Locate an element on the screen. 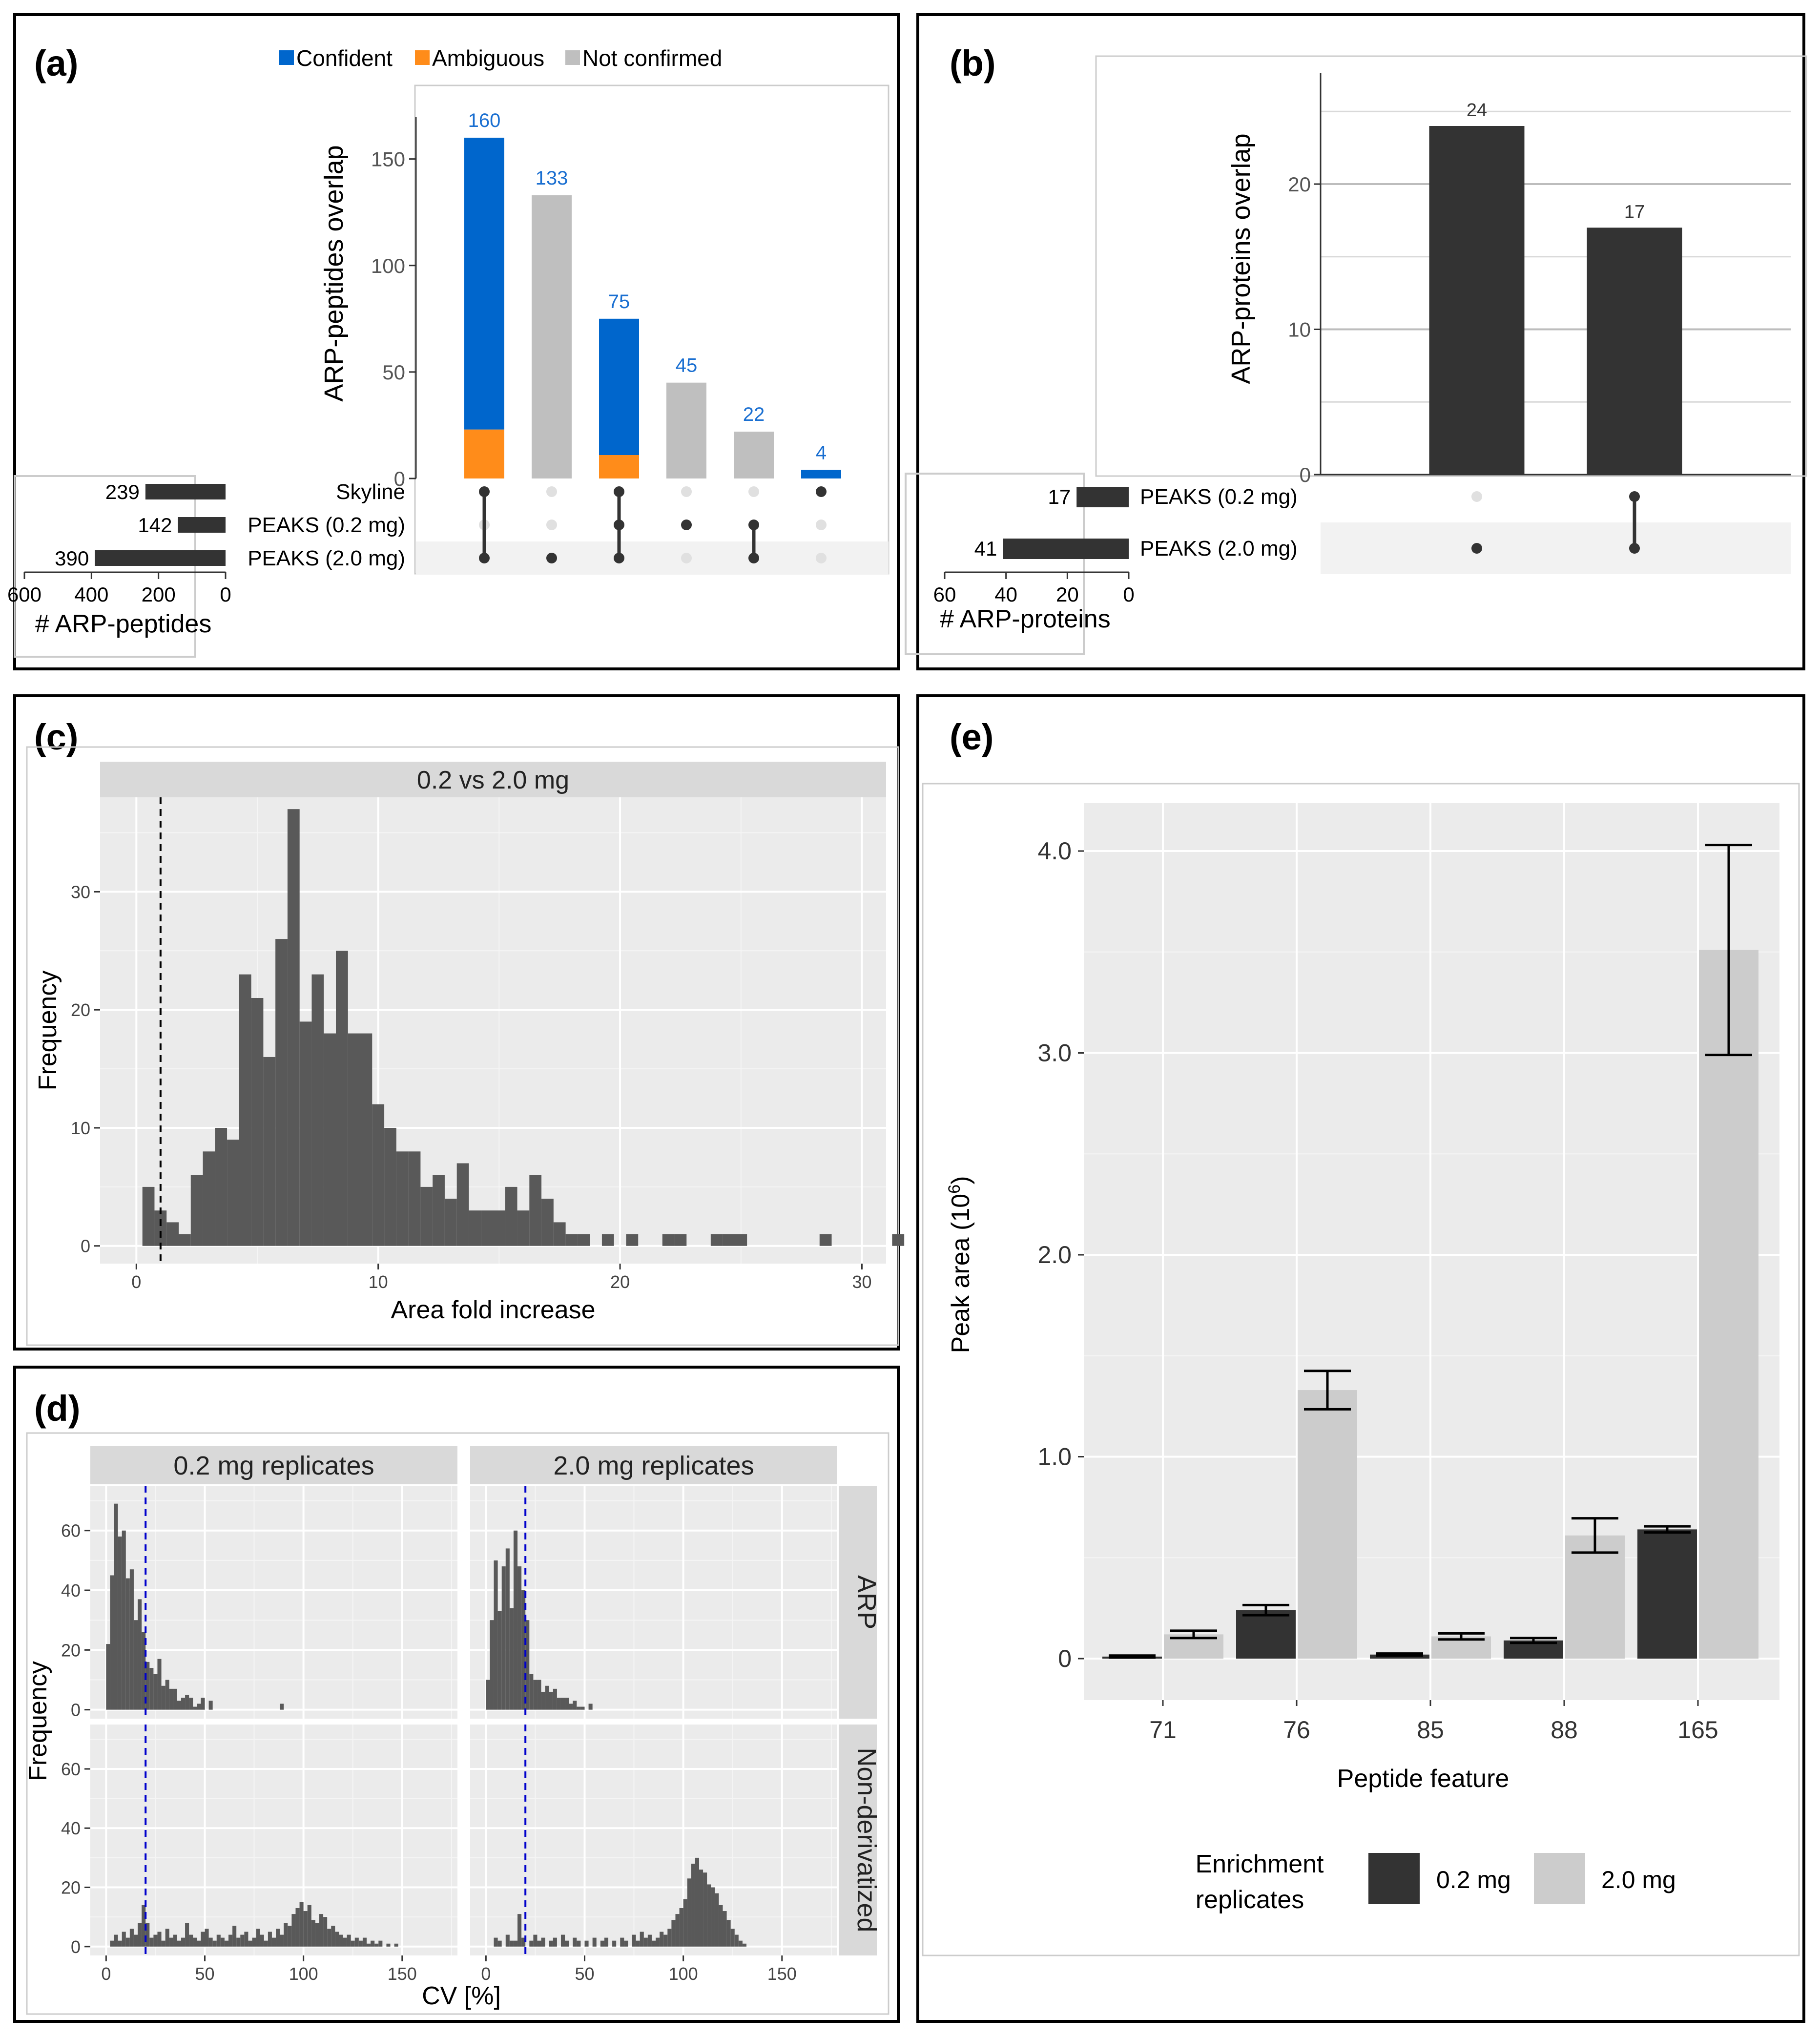 The height and width of the screenshot is (2037, 1820). set-size-label: 142 is located at coordinates (155, 525).